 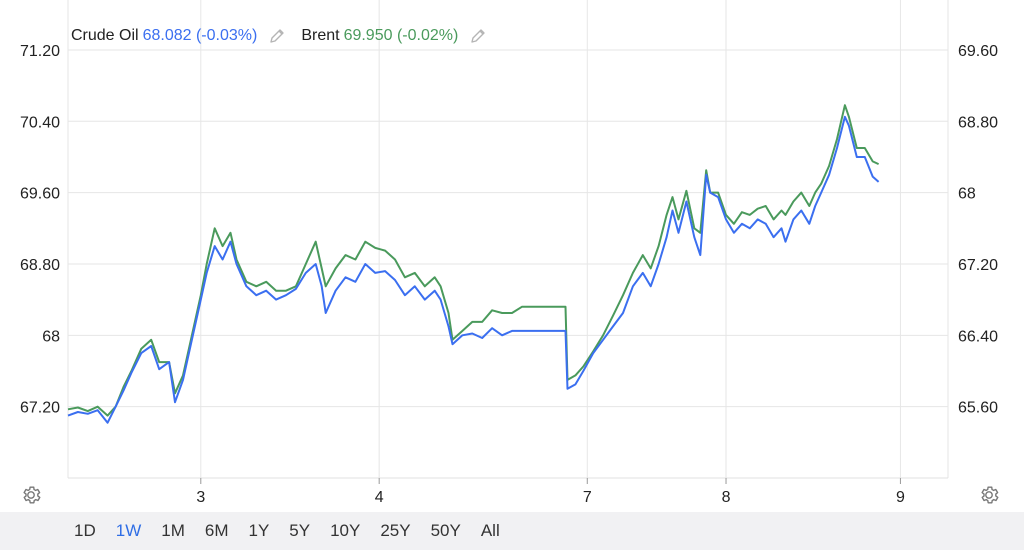 What do you see at coordinates (395, 531) in the screenshot?
I see `range-button-25y: 25Y` at bounding box center [395, 531].